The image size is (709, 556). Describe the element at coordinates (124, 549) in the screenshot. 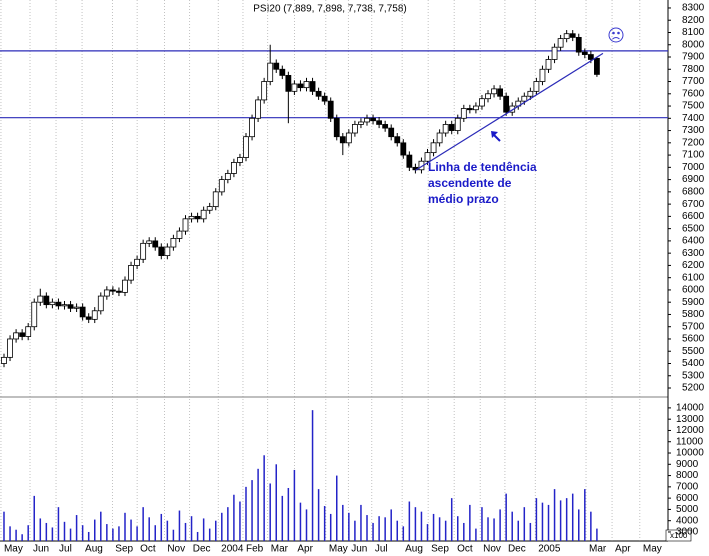

I see `x-tick-label: Sep` at that location.